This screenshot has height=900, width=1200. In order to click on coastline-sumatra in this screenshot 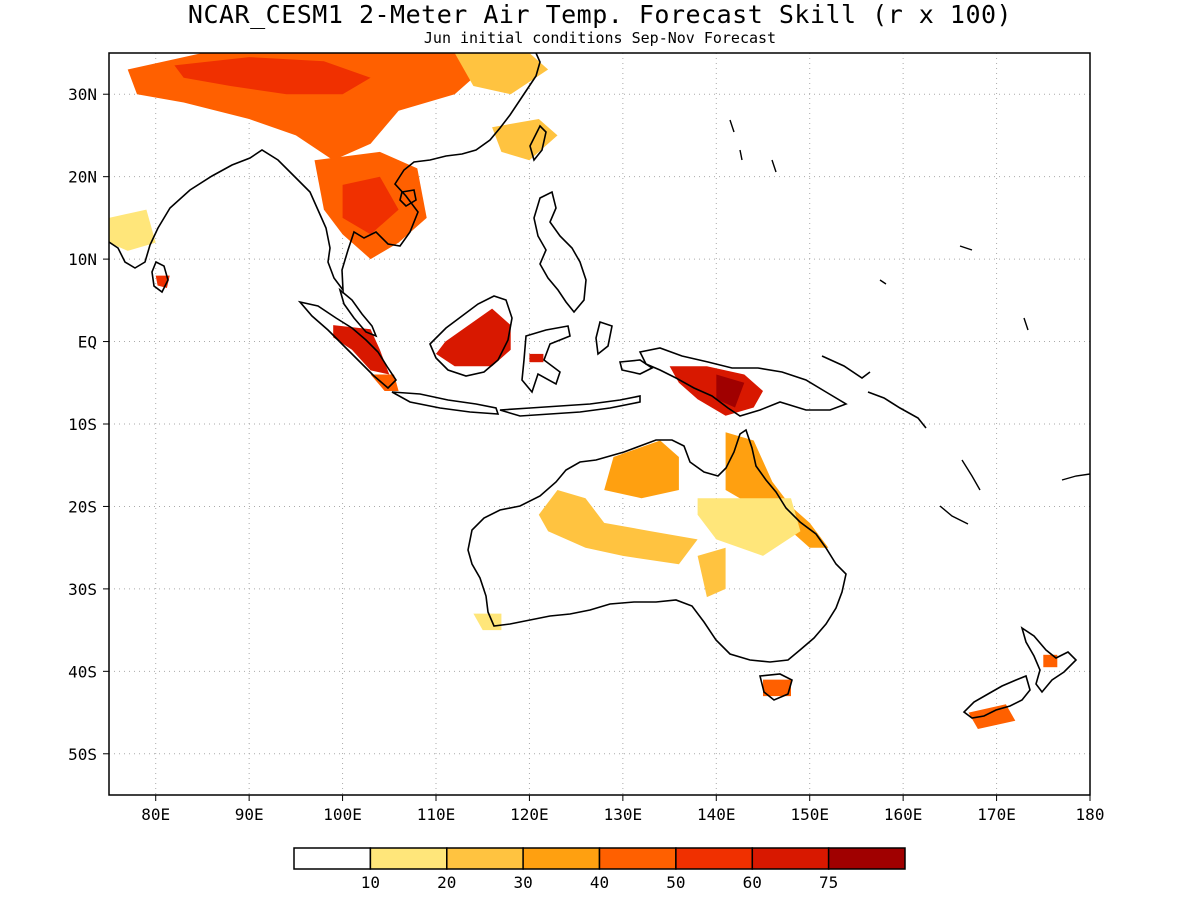, I will do `click(347, 345)`.